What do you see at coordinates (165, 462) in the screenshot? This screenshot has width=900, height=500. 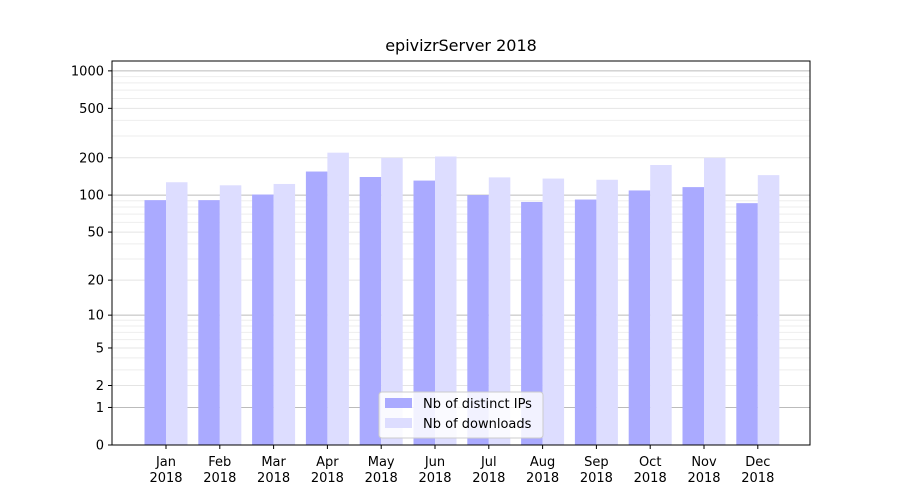 I see `x-tick-month: Jan` at bounding box center [165, 462].